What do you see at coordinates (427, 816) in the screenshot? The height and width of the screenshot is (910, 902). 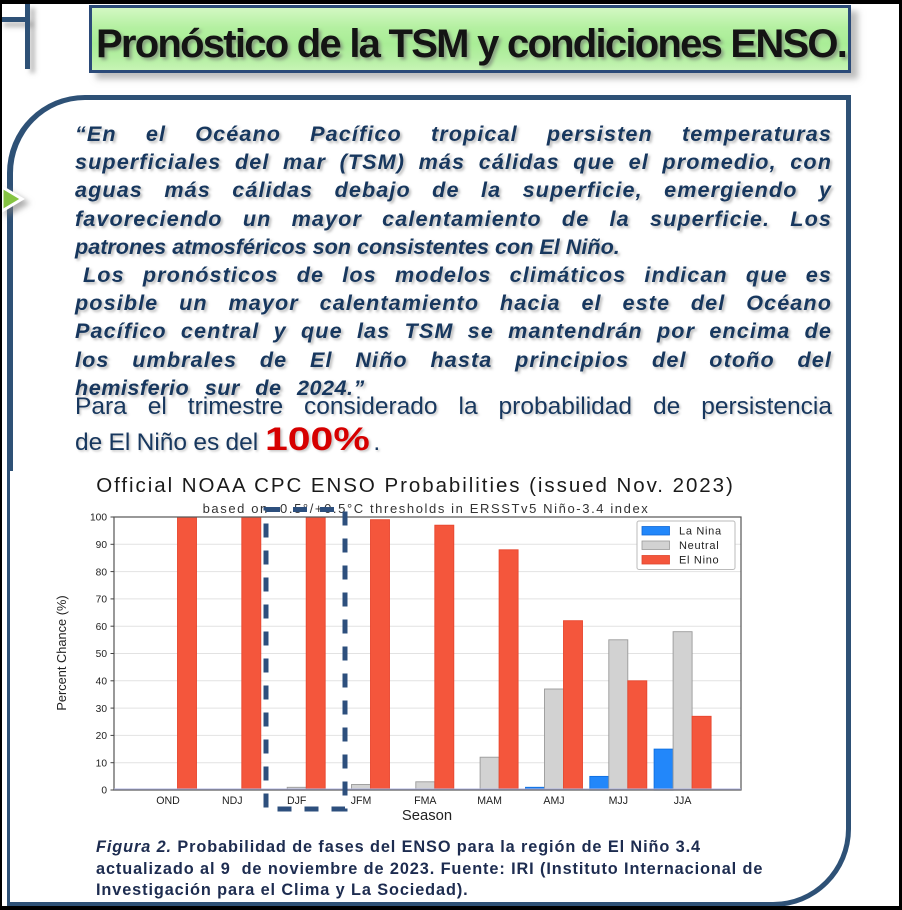 I see `svg-text: Season` at bounding box center [427, 816].